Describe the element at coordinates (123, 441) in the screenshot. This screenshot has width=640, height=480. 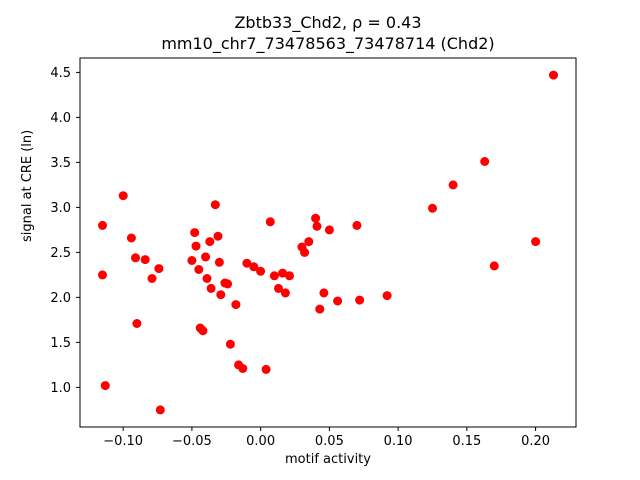
I see `x-tick-label: −0.10` at that location.